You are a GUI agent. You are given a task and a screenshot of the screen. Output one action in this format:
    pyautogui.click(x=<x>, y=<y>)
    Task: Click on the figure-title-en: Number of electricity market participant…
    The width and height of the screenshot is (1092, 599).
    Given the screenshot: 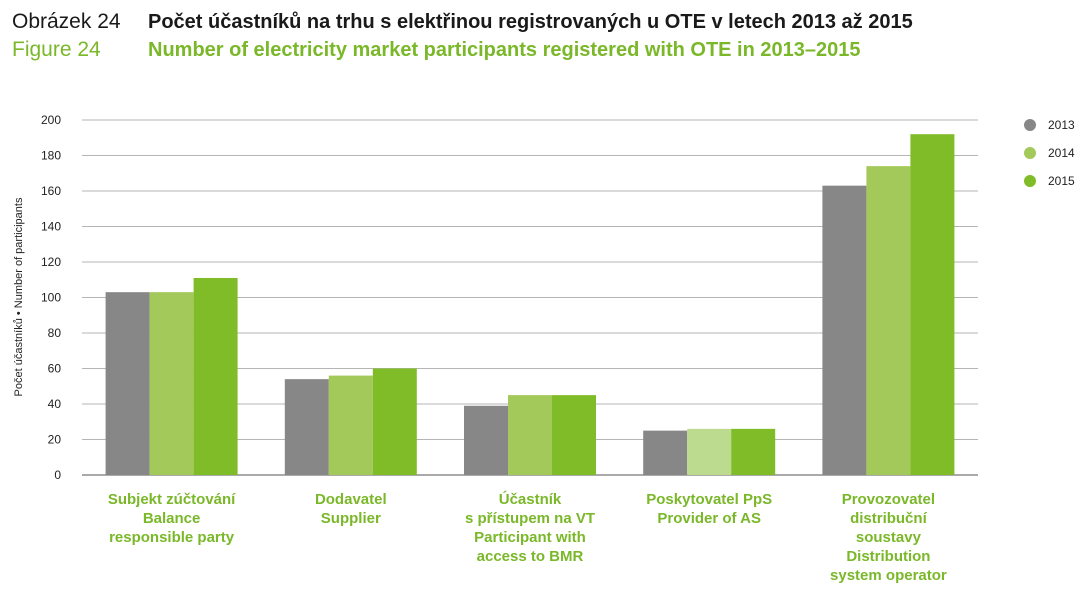 What is the action you would take?
    pyautogui.click(x=504, y=50)
    